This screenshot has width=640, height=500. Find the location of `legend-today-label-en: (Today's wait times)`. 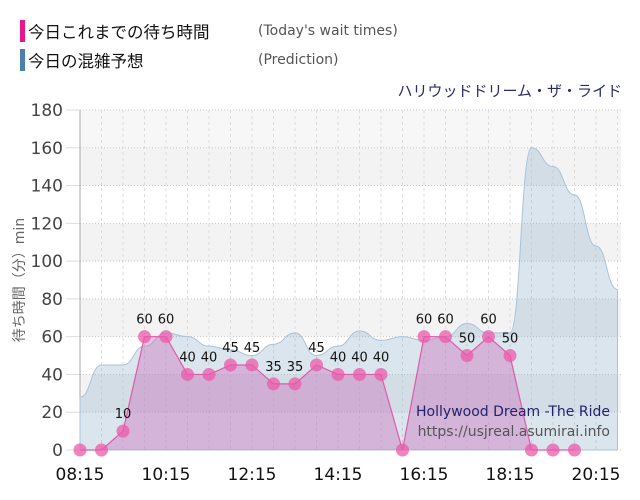

legend-today-label-en: (Today's wait times) is located at coordinates (328, 31).